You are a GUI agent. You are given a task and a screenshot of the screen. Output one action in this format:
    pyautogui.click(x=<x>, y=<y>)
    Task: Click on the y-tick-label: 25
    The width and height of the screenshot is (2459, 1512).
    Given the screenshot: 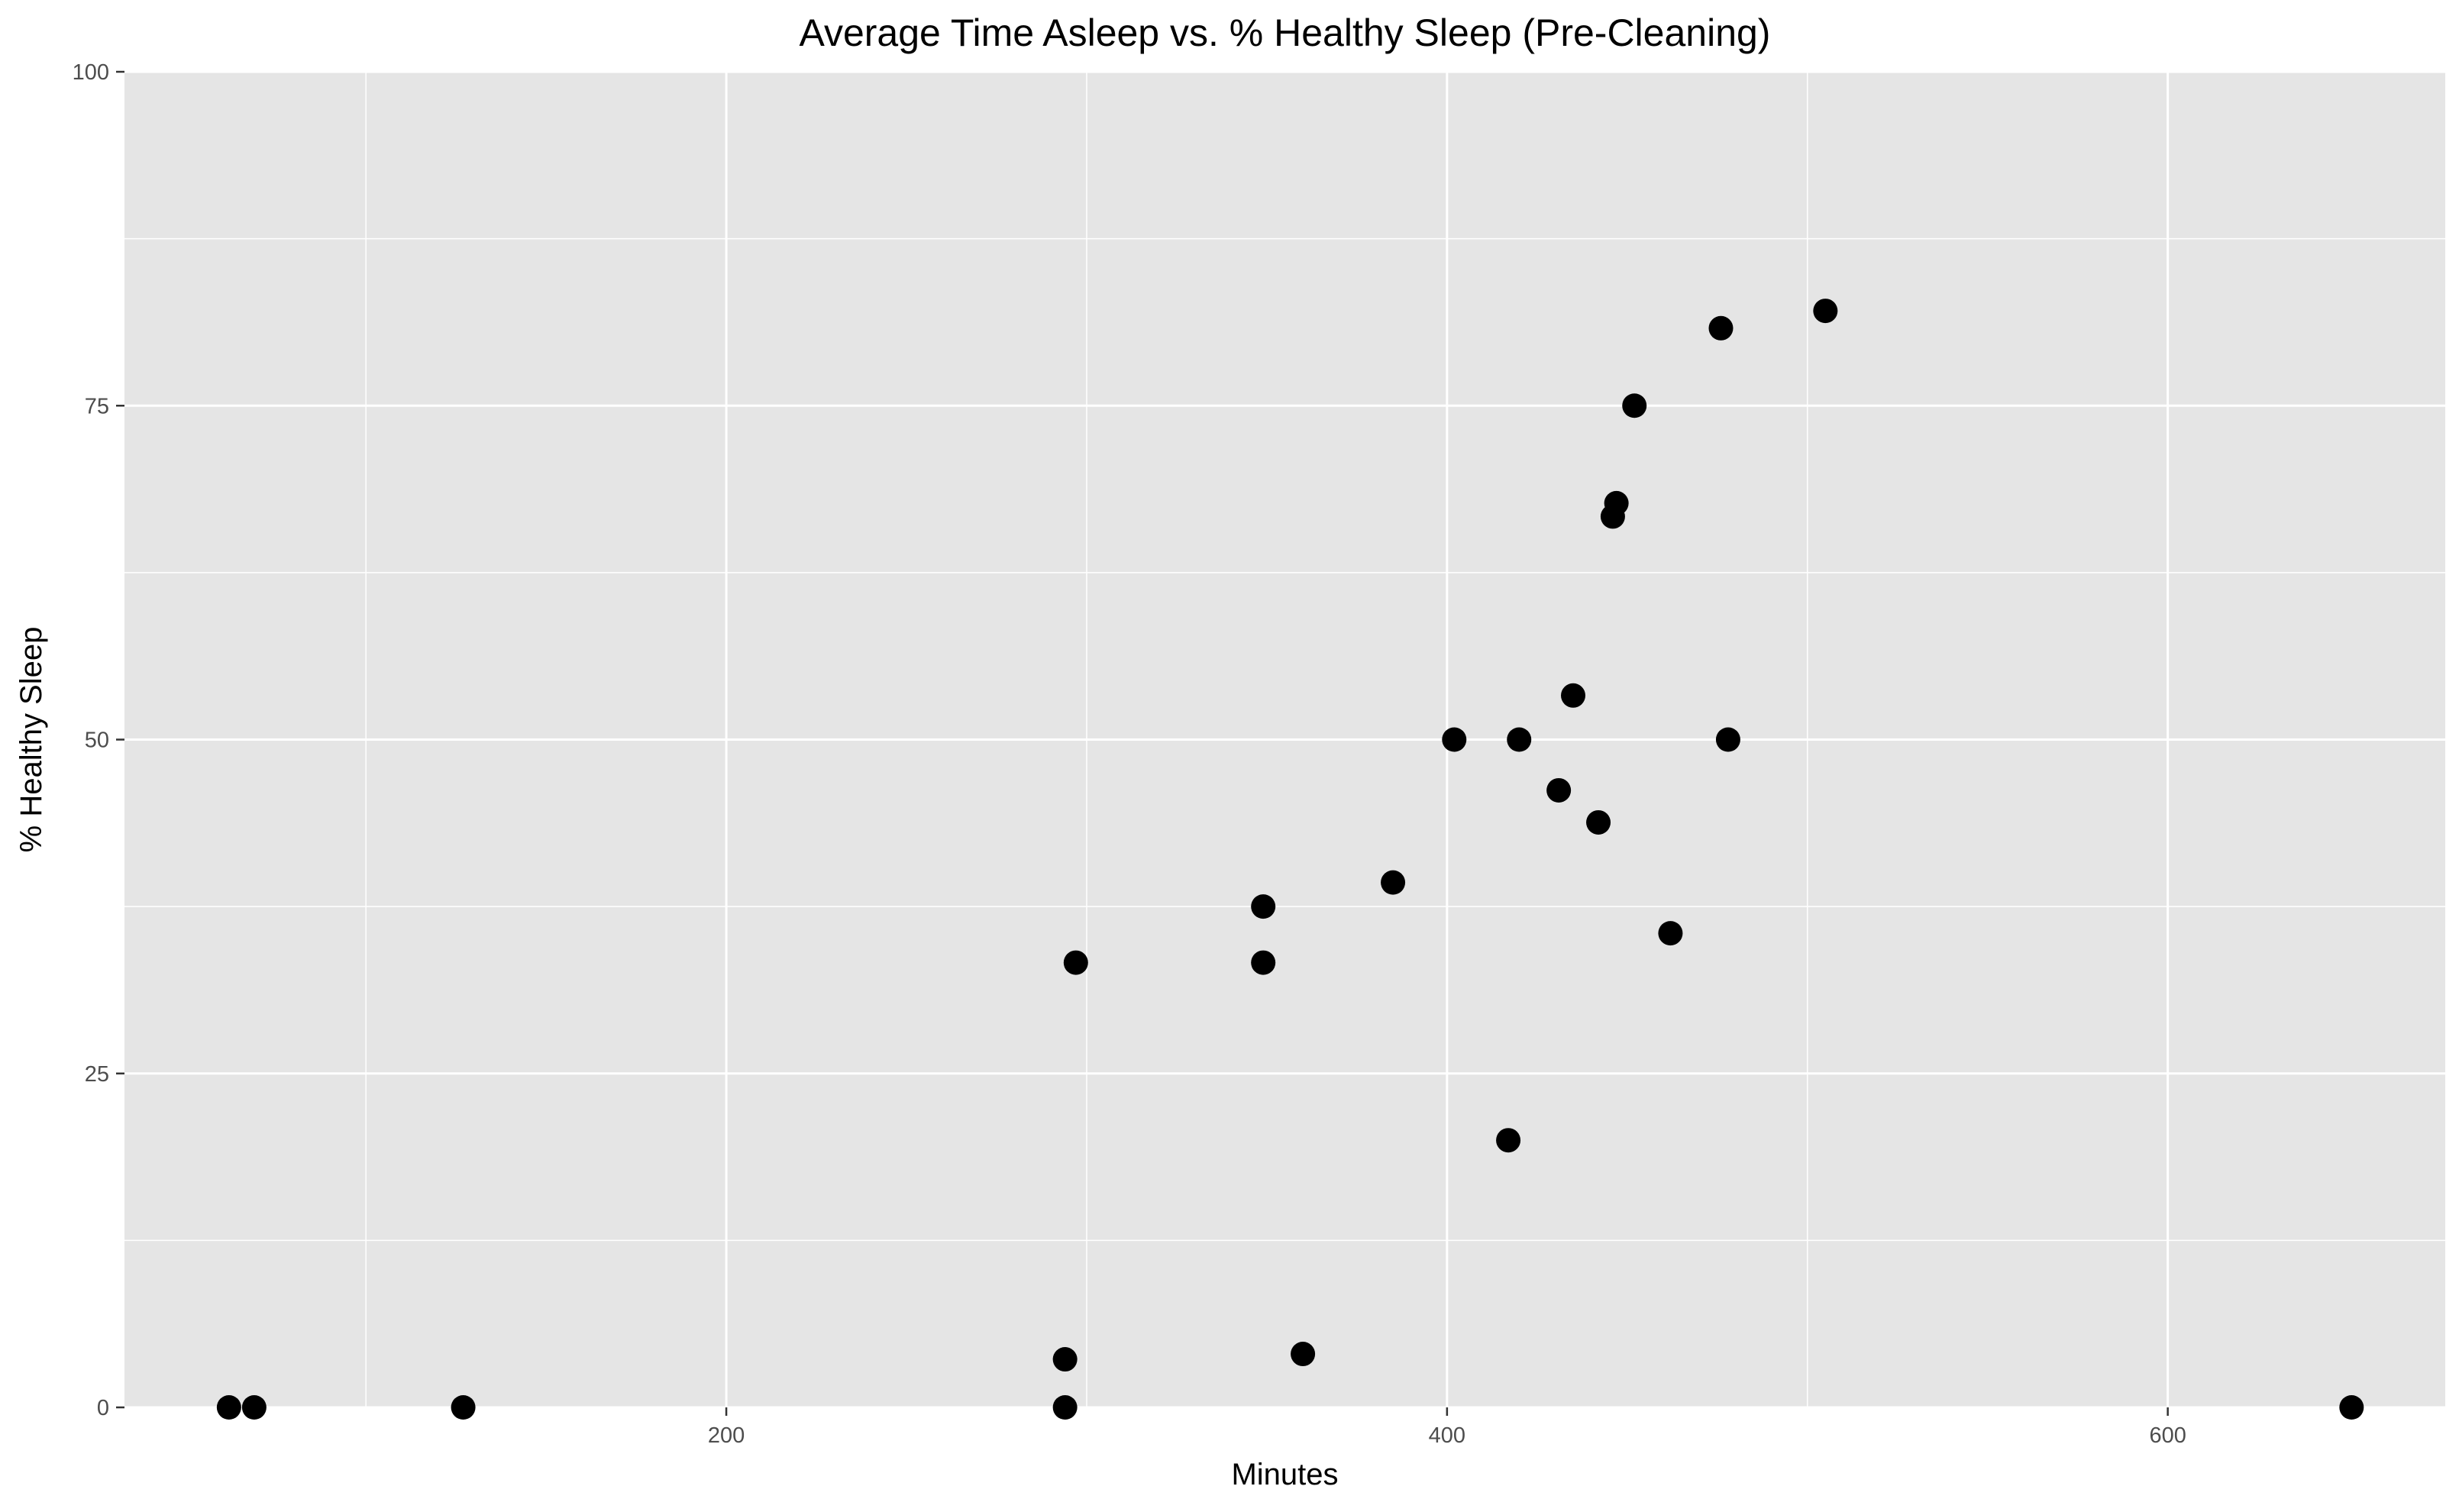 What is the action you would take?
    pyautogui.click(x=97, y=1074)
    